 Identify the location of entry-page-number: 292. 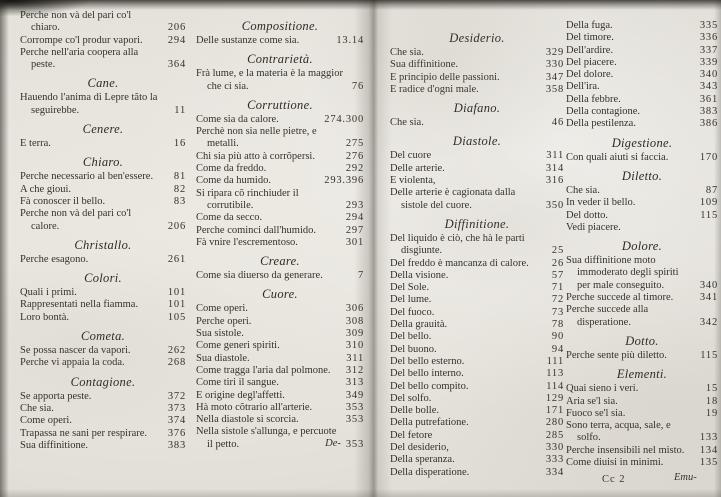
(355, 169).